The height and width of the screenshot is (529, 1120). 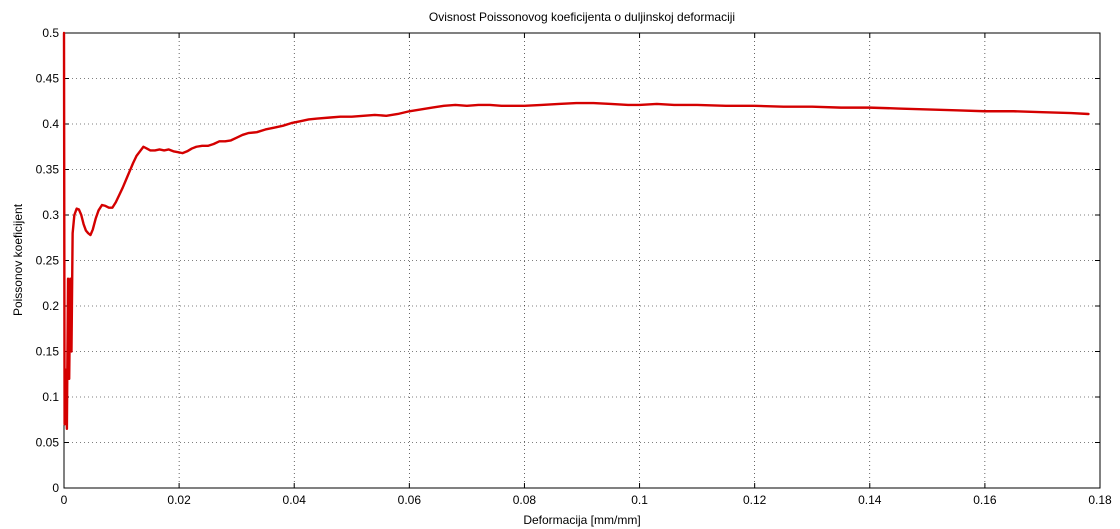 What do you see at coordinates (525, 500) in the screenshot?
I see `x-tick-label: 0.08` at bounding box center [525, 500].